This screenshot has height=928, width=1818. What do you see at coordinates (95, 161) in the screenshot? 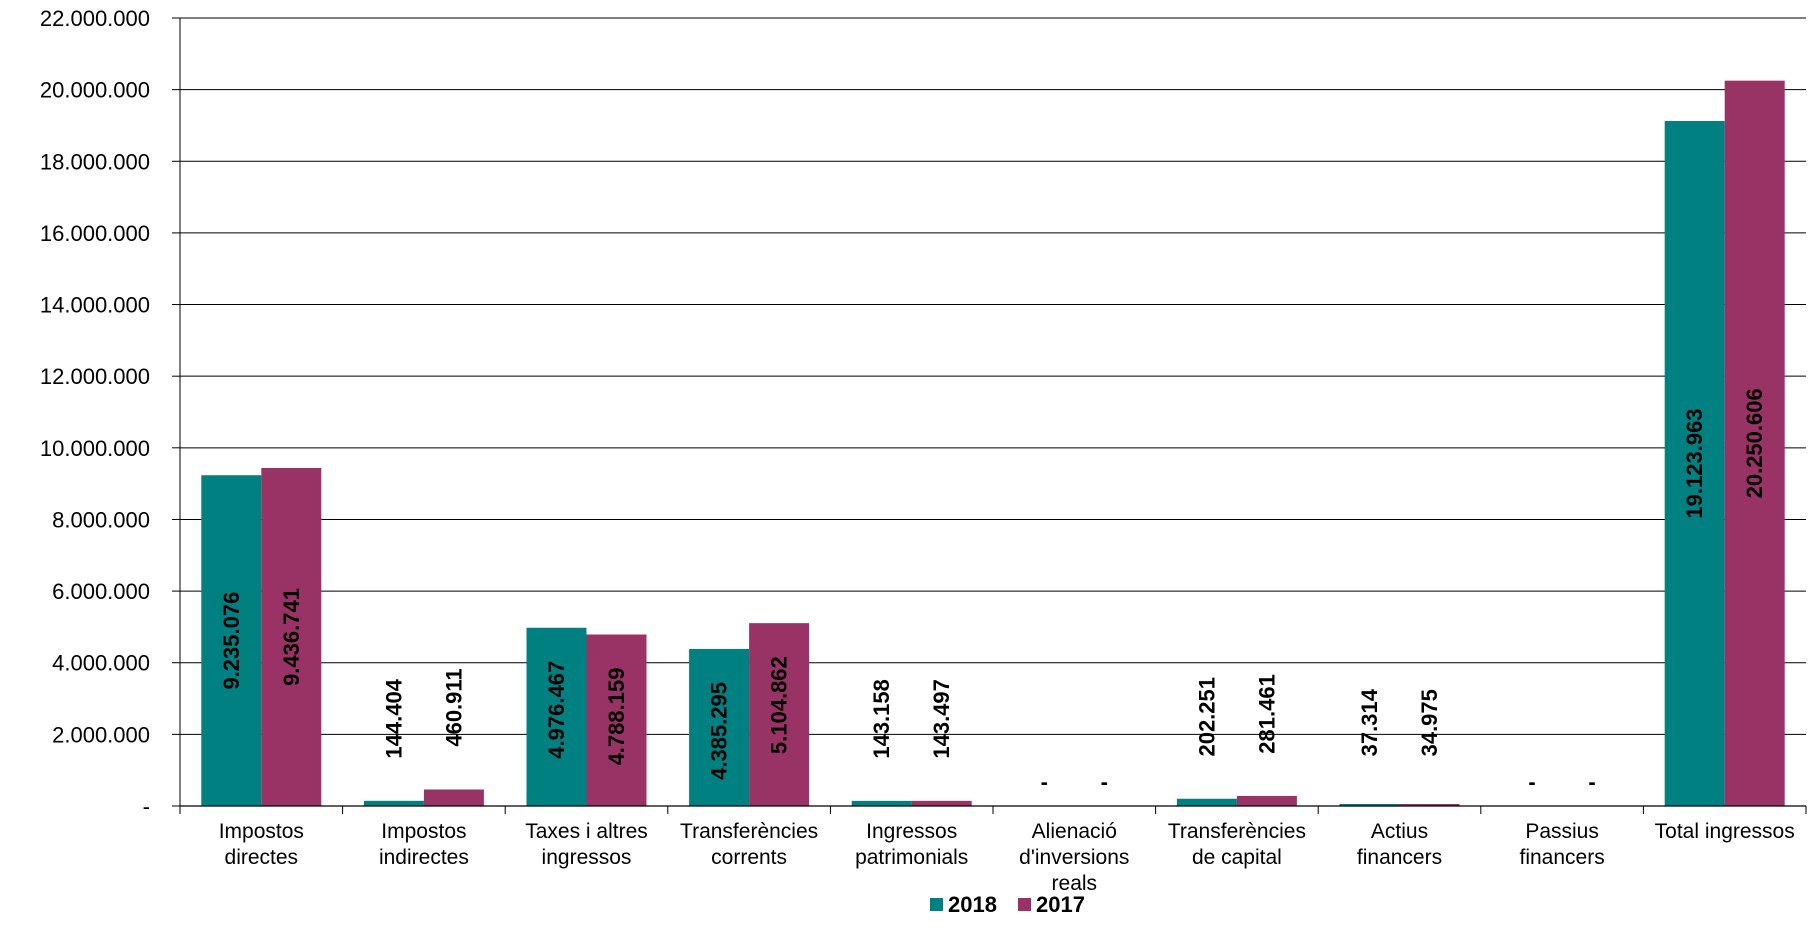
I see `y-tick-label: 18.000.000` at bounding box center [95, 161].